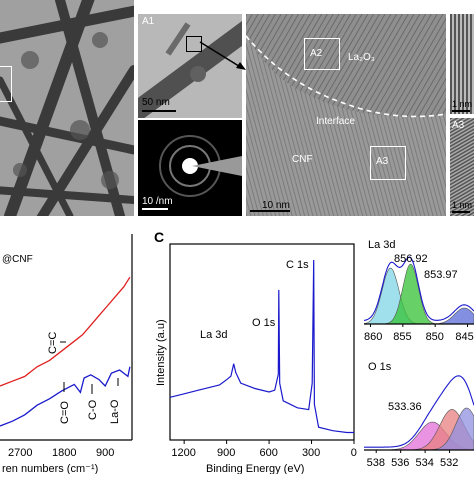 The width and height of the screenshot is (474, 479). I want to click on a2-zoom-scale-text: 1 nm, so click(462, 104).